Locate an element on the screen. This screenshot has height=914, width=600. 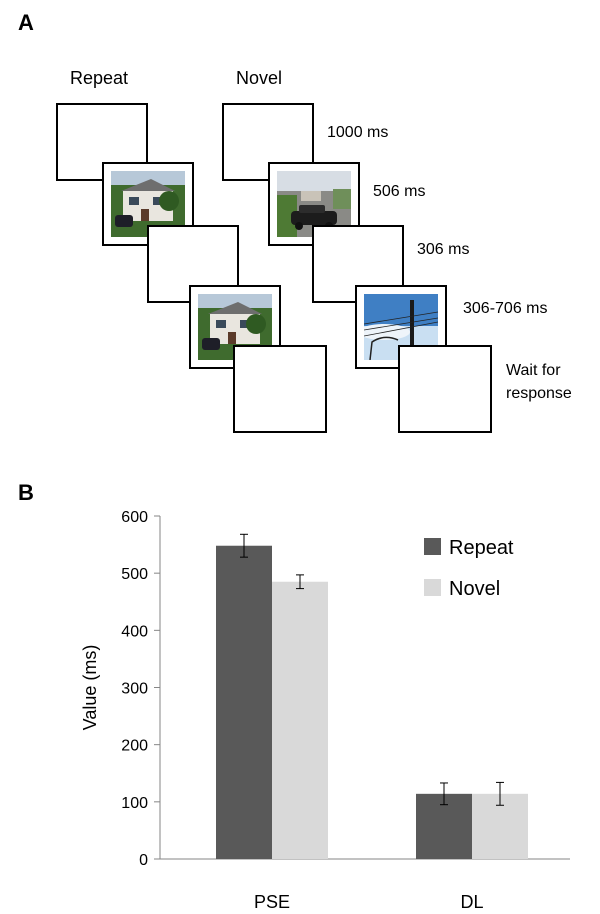
error-bar-repeat-dl is located at coordinates (444, 794).